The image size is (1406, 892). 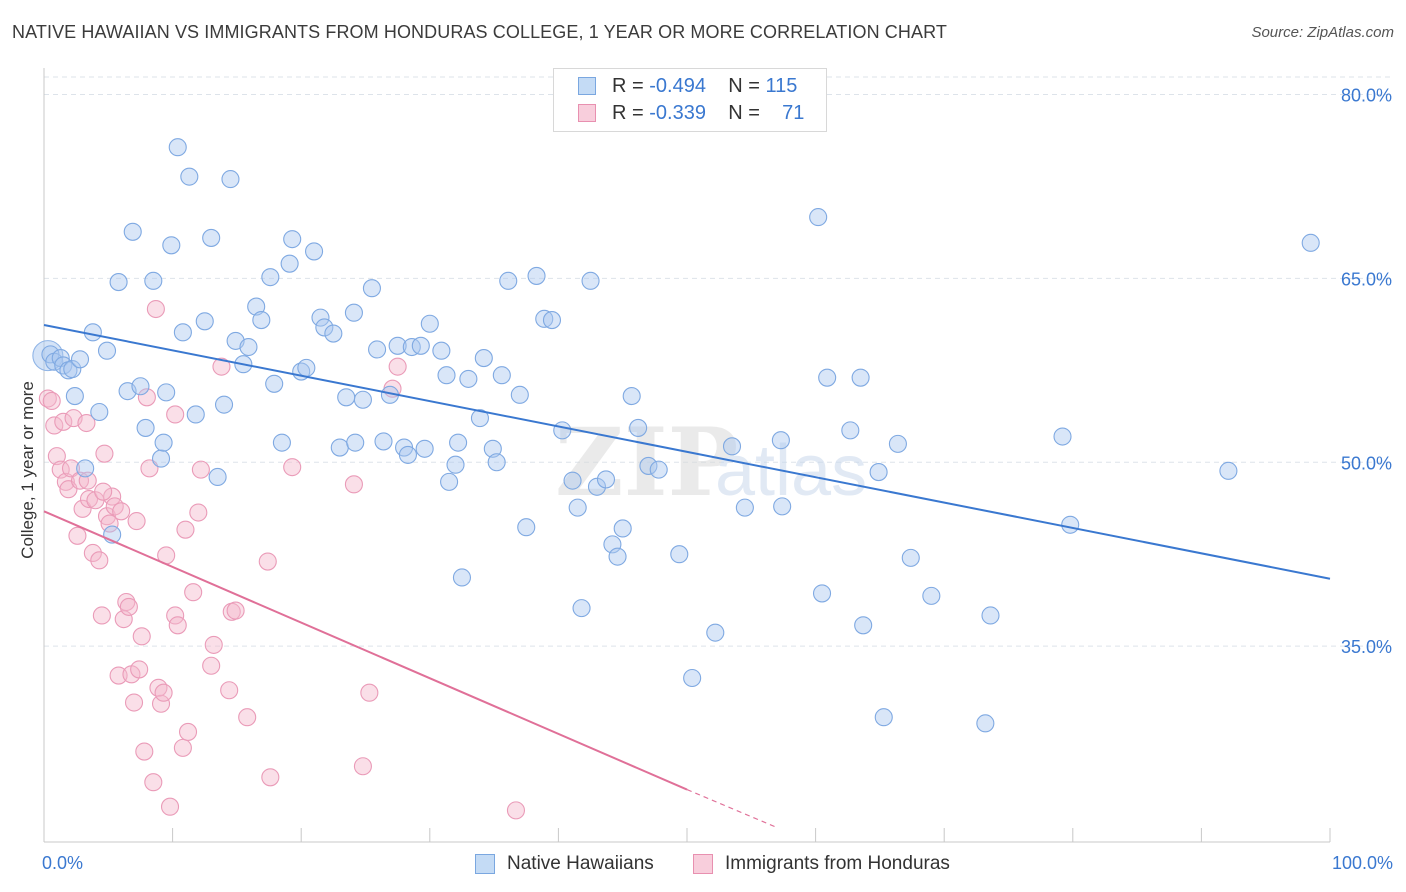 What do you see at coordinates (732, 808) in the screenshot?
I see `honduras-trend-line-extension` at bounding box center [732, 808].